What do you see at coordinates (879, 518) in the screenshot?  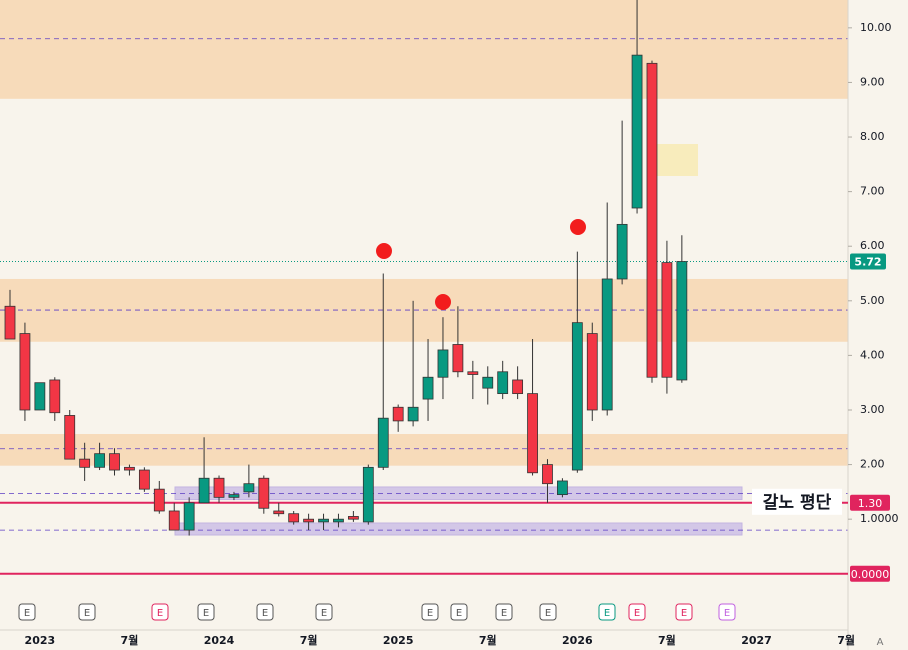 I see `y-tick-label: 1.0000` at bounding box center [879, 518].